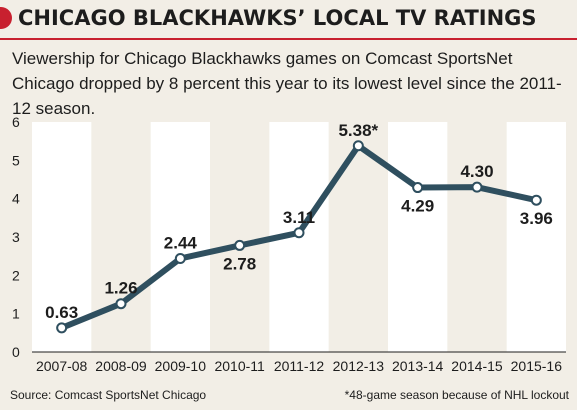  I want to click on y-tick-label: 2, so click(16, 275).